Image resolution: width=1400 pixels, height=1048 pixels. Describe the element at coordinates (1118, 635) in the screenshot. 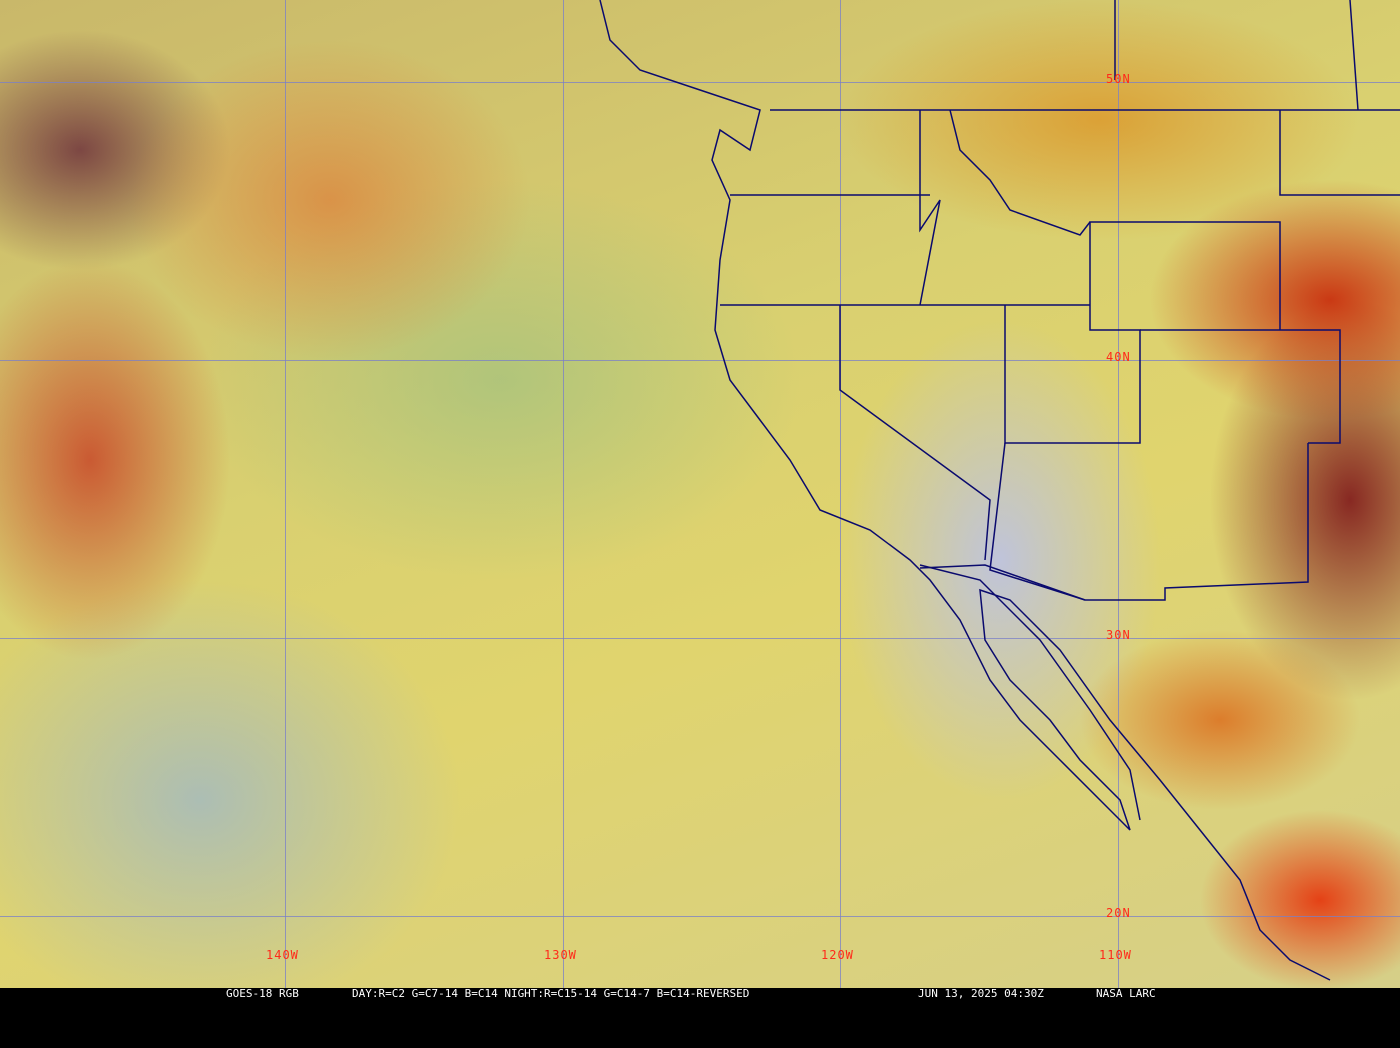

I see `lat-label-30n: 30N` at that location.